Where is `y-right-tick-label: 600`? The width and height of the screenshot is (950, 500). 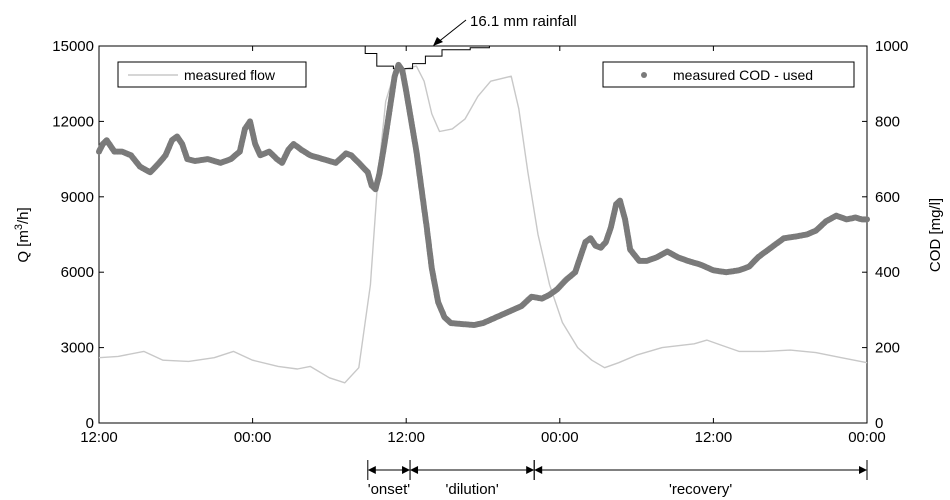 y-right-tick-label: 600 is located at coordinates (887, 197).